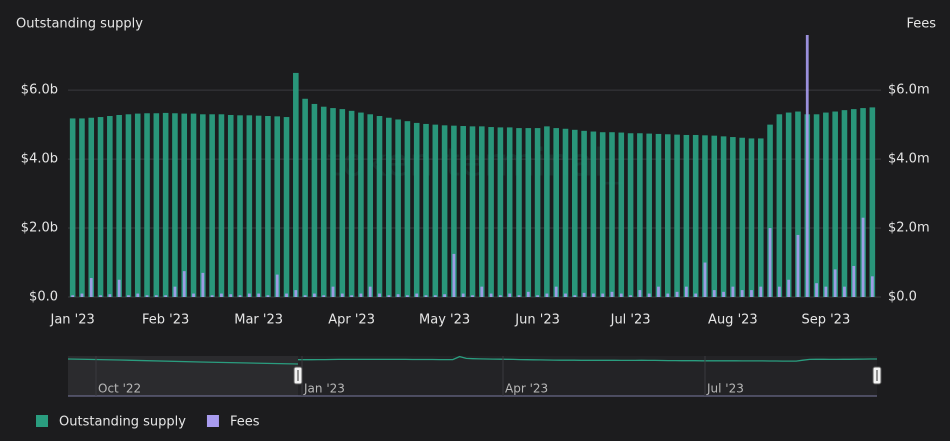  Describe the element at coordinates (474, 376) in the screenshot. I see `navigator: Oct '22 Jan '23 Apr '23 Jul '23` at that location.